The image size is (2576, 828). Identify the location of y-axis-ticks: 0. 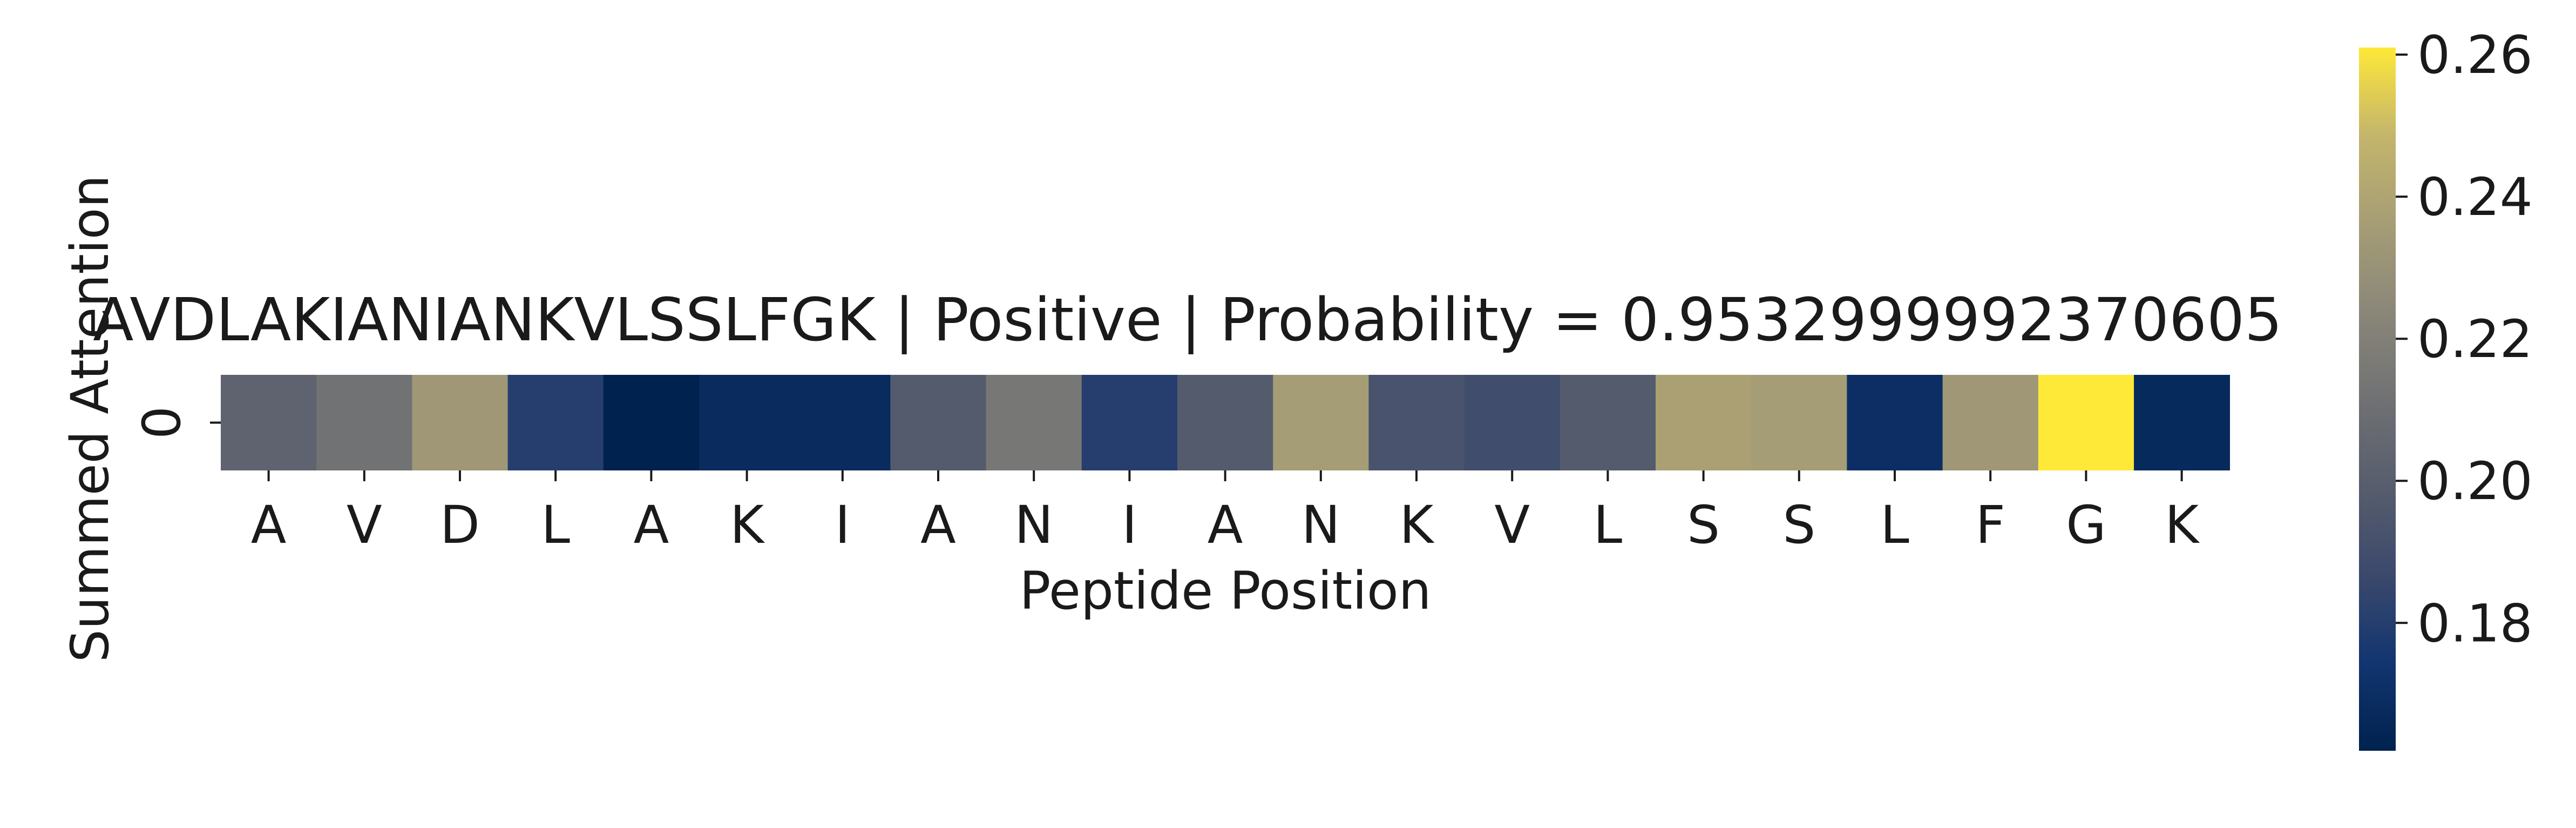
(176, 422).